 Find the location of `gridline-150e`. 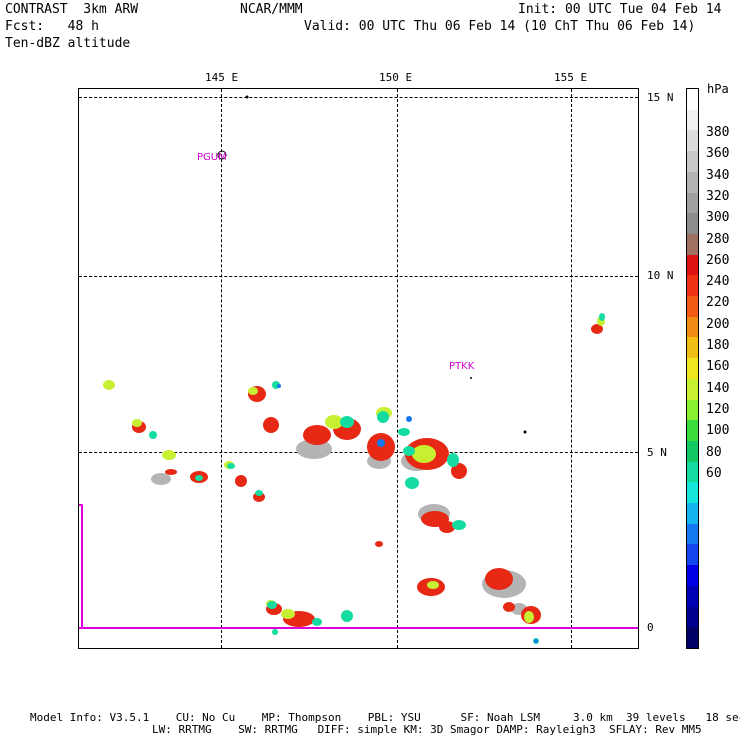

gridline-150e is located at coordinates (397, 368).